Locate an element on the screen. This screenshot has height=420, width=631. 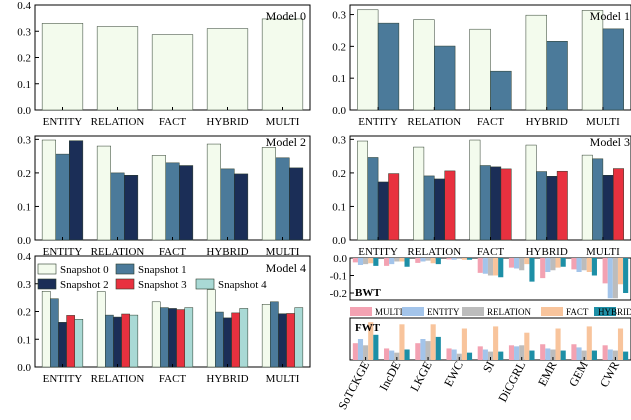
panel-2-category-label: ENTITY is located at coordinates (63, 252).